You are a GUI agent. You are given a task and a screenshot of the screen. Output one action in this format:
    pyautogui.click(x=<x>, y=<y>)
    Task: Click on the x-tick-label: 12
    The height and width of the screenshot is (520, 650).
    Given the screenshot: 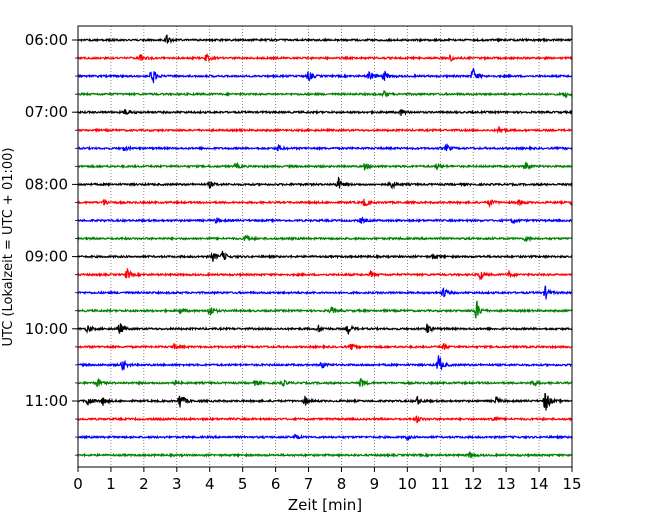 What is the action you would take?
    pyautogui.click(x=473, y=484)
    